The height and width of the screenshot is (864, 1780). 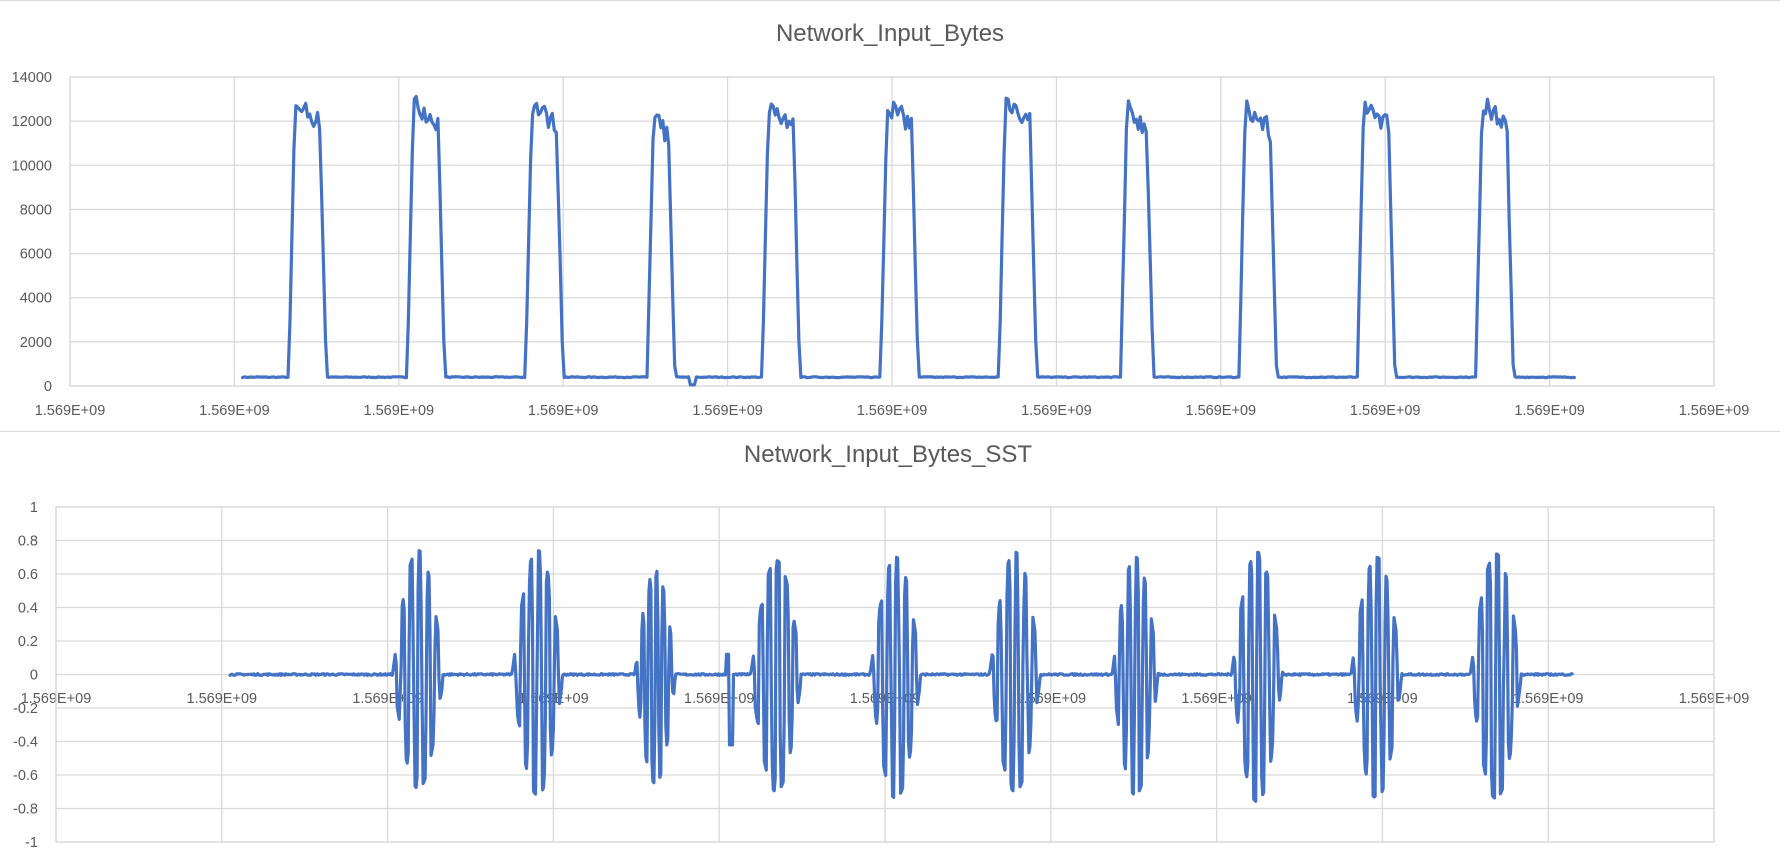 I want to click on chart-title: Network_Input_Bytes_SST, so click(x=888, y=454).